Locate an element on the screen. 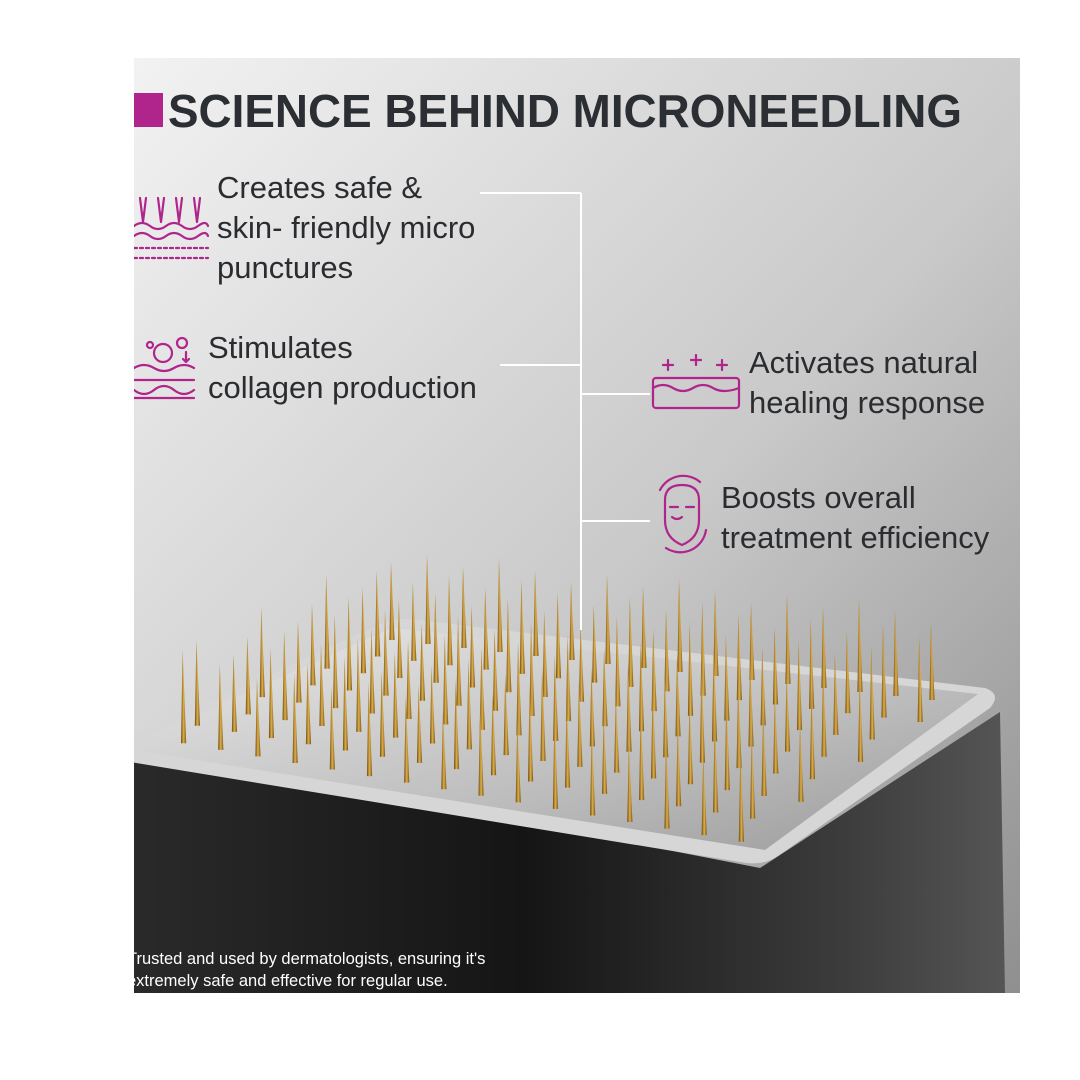 This screenshot has width=1080, height=1080. feature-text: treatment efficiency is located at coordinates (855, 537).